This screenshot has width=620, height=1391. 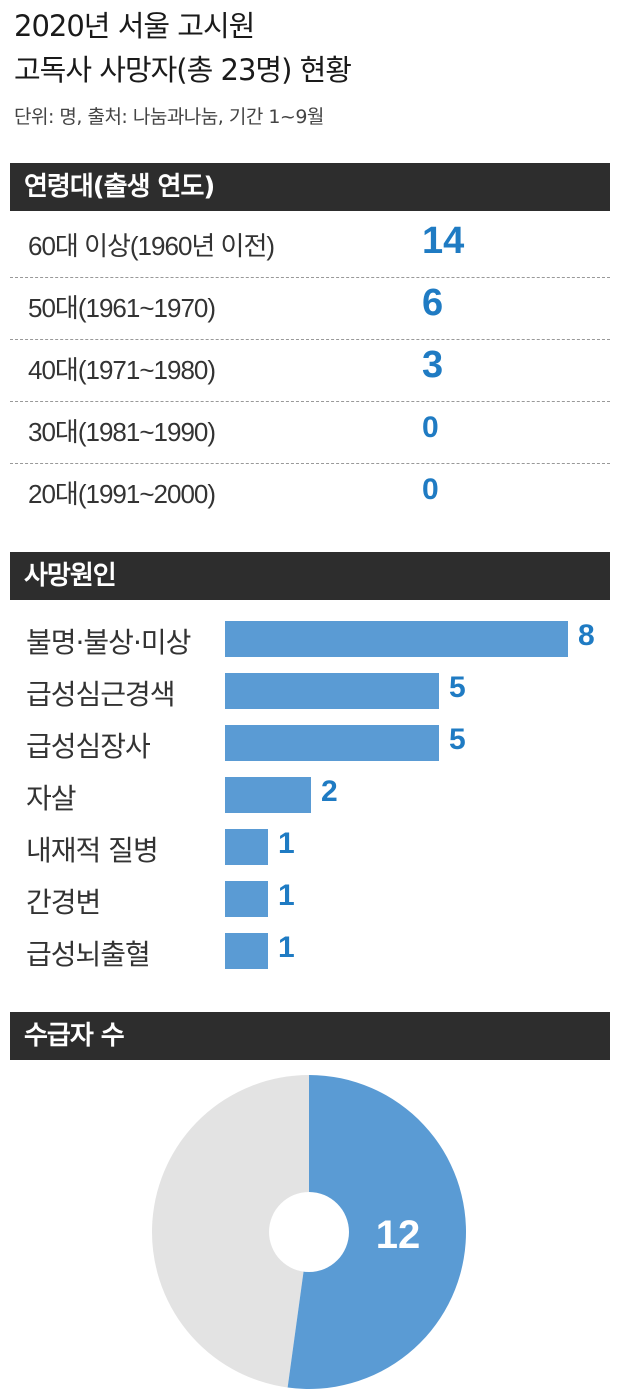 What do you see at coordinates (183, 70) in the screenshot?
I see `title-line-2: 고독사 사망자(총 23명) 현황` at bounding box center [183, 70].